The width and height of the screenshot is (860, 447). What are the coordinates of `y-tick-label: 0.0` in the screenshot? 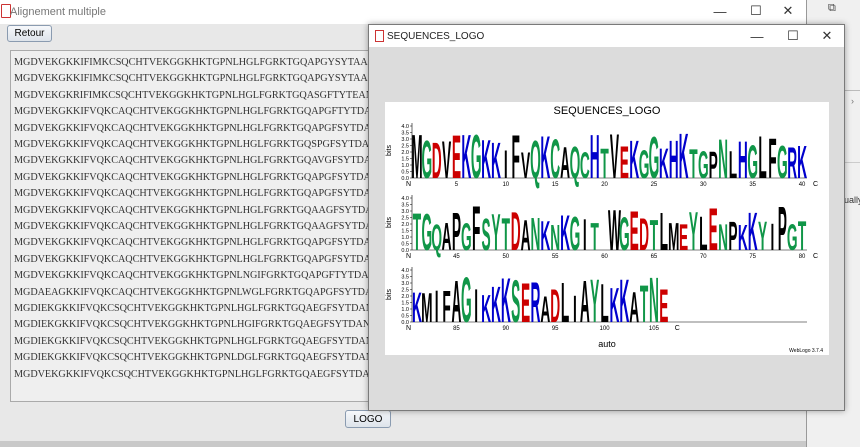 It's located at (405, 323).